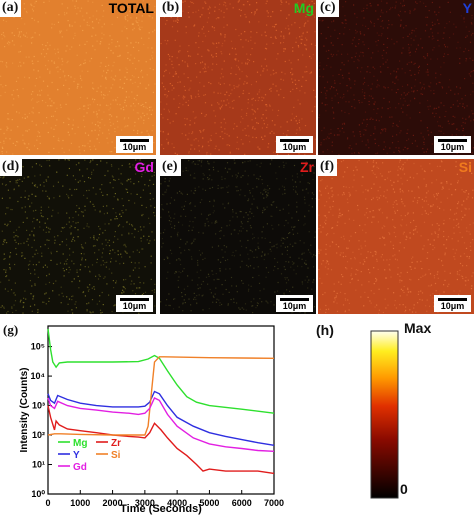 This screenshot has height=521, width=474. What do you see at coordinates (11, 167) in the screenshot?
I see `panel-label: (d)` at bounding box center [11, 167].